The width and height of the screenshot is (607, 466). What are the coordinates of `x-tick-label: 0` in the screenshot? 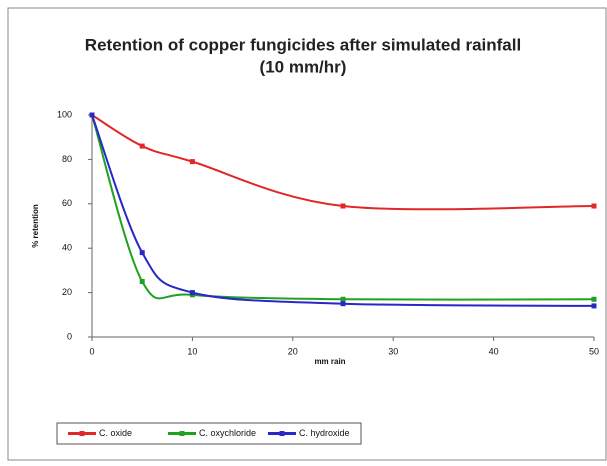 It's located at (91, 351).